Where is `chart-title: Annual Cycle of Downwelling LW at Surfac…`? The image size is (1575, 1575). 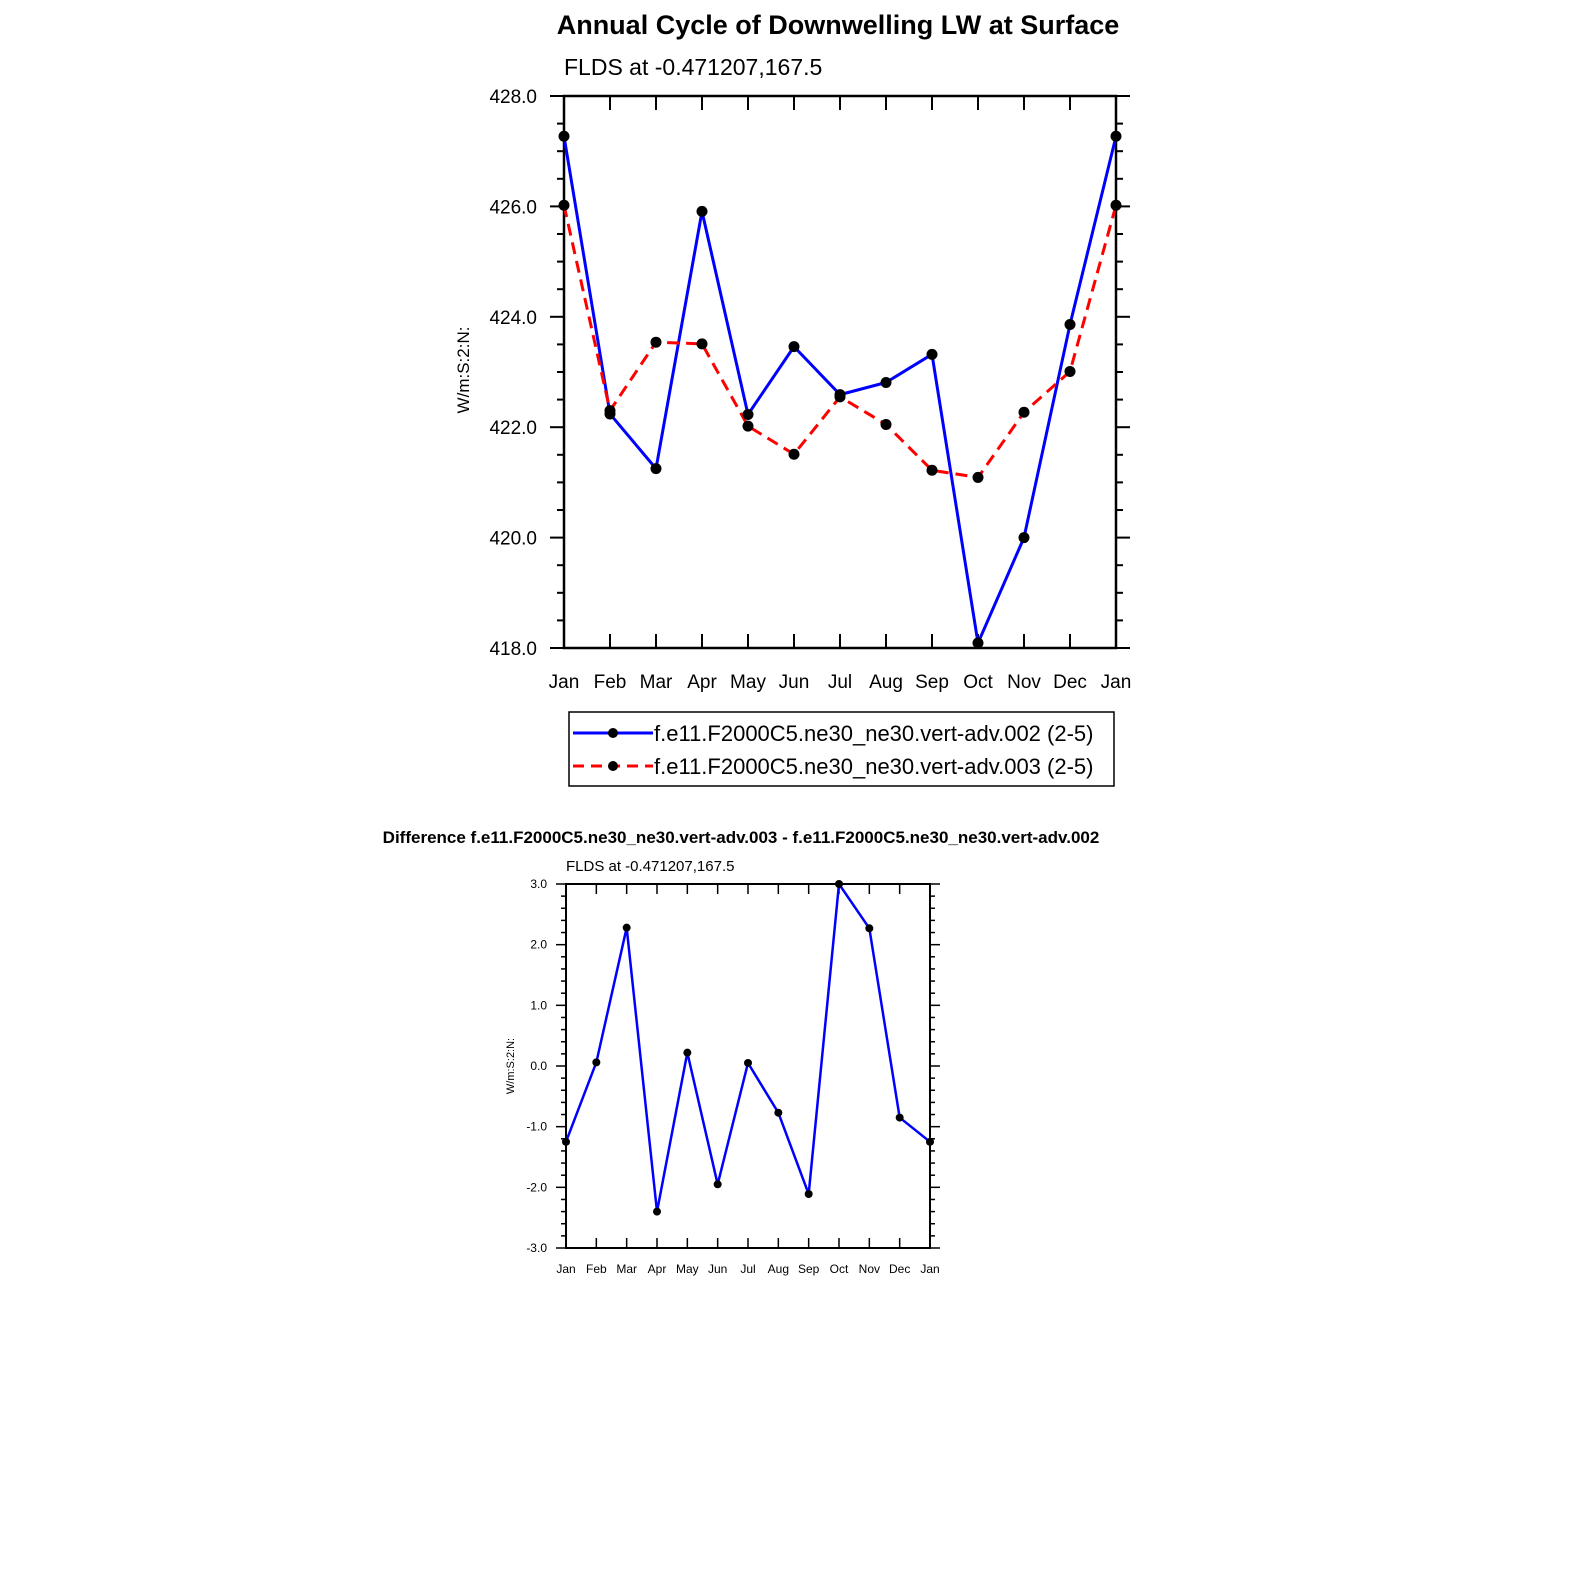 chart-title: Annual Cycle of Downwelling LW at Surfac… is located at coordinates (838, 25).